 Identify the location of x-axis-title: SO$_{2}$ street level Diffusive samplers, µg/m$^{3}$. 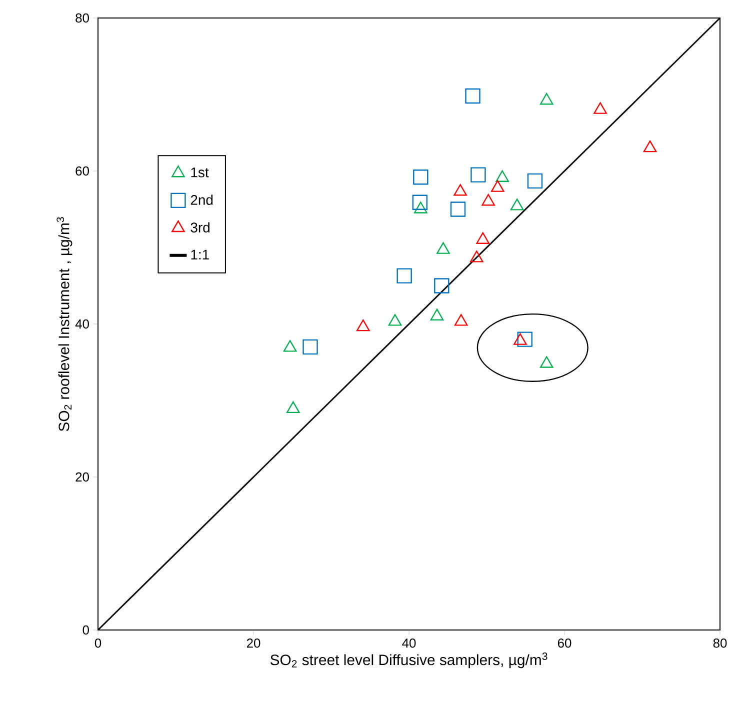
(409, 660).